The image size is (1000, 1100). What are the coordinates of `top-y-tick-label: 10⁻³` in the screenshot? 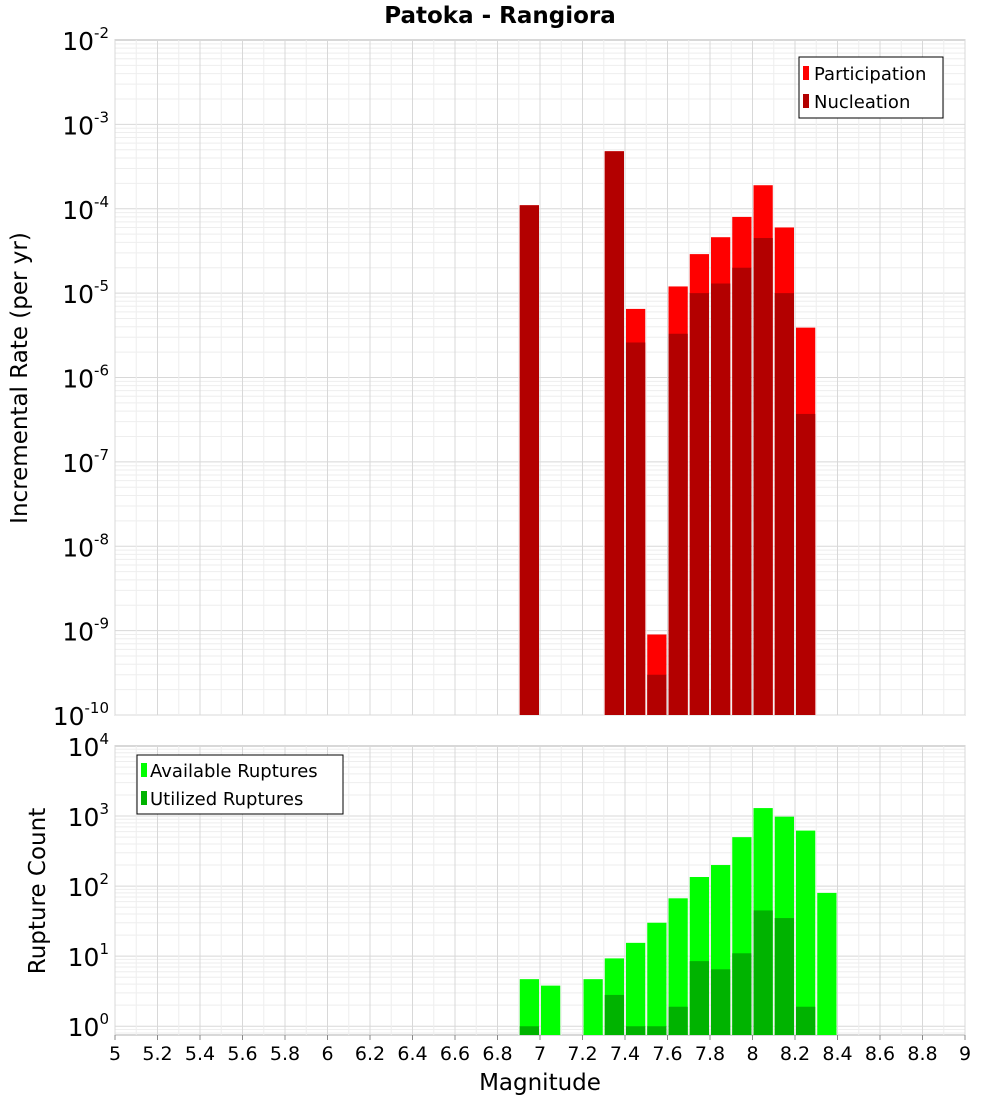 It's located at (85, 124).